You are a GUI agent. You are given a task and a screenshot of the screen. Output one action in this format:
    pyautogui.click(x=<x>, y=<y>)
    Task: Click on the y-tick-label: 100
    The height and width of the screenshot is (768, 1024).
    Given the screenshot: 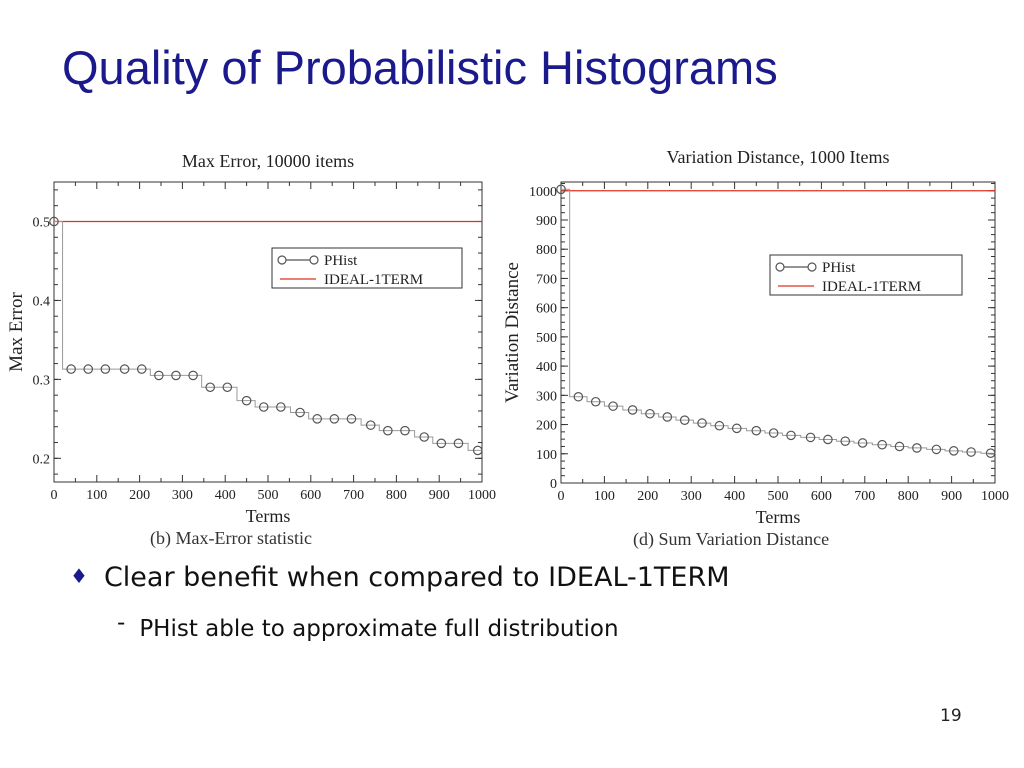 What is the action you would take?
    pyautogui.click(x=546, y=455)
    